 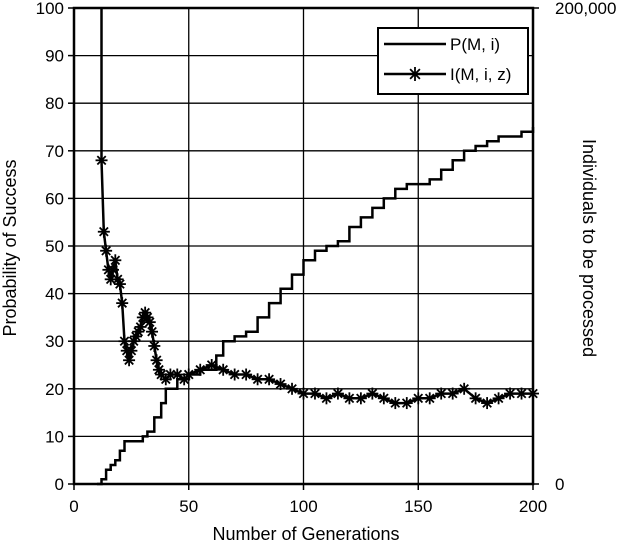 I want to click on x-axis-ticks: 0 50 100 150 200, so click(x=308, y=500).